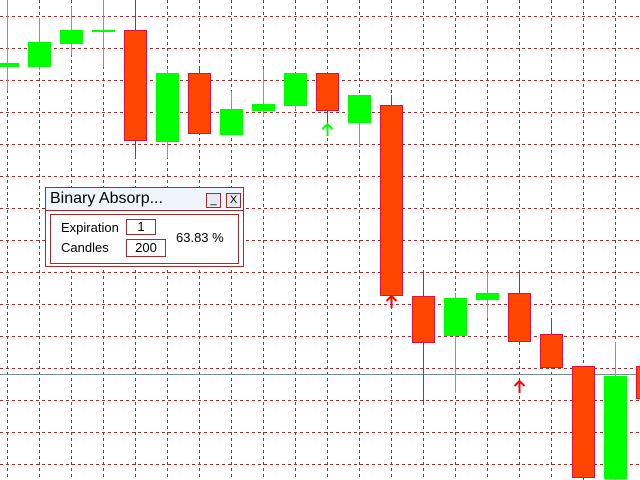 The height and width of the screenshot is (480, 640). Describe the element at coordinates (141, 227) in the screenshot. I see `expiration-input: 1` at that location.